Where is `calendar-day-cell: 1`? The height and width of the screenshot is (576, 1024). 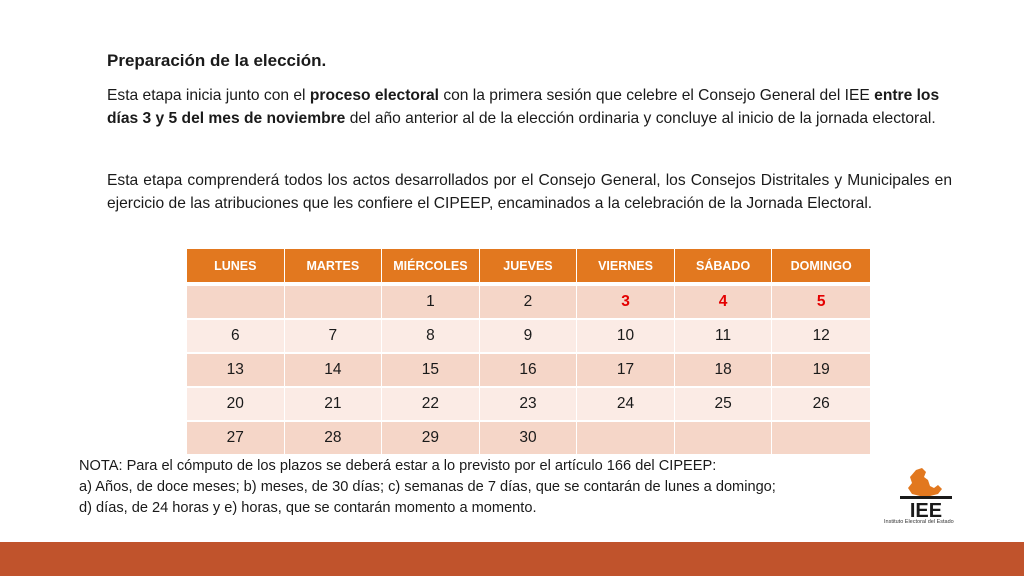
calendar-day-cell: 1 is located at coordinates (431, 300).